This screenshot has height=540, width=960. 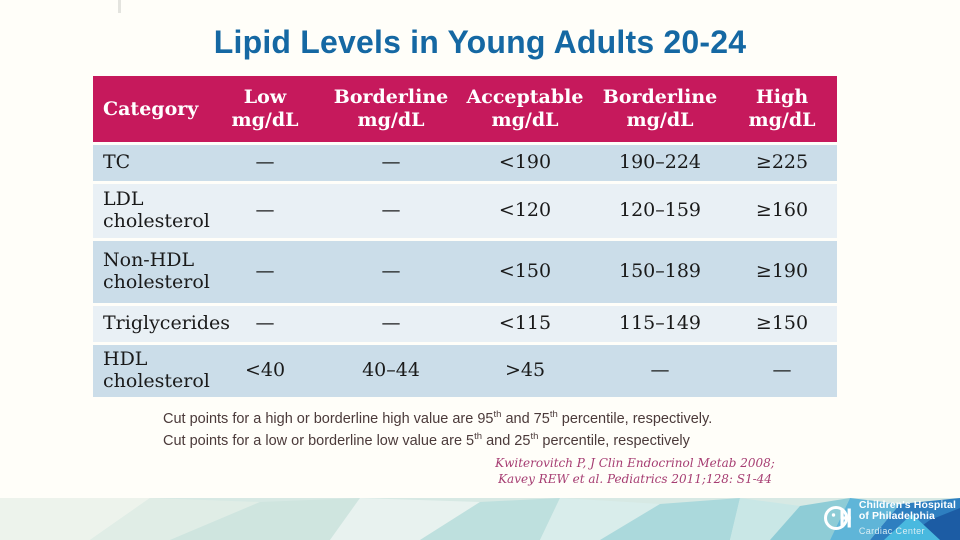 I want to click on table-row: Triglycerides — — <115 115–149 ≥150, so click(x=465, y=324).